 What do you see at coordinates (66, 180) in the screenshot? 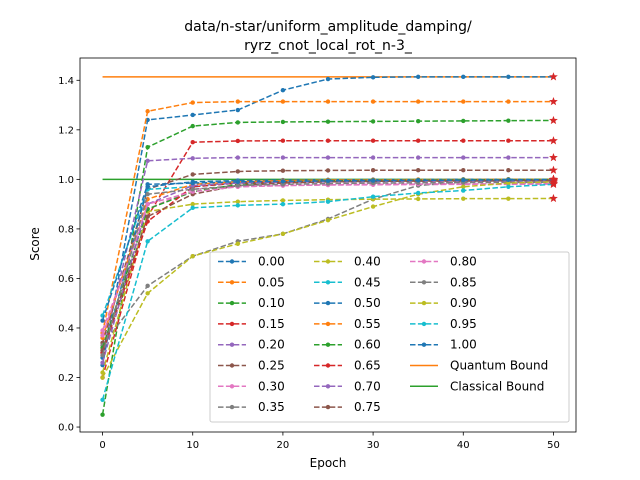
I see `y-tick-label: 1.0` at bounding box center [66, 180].